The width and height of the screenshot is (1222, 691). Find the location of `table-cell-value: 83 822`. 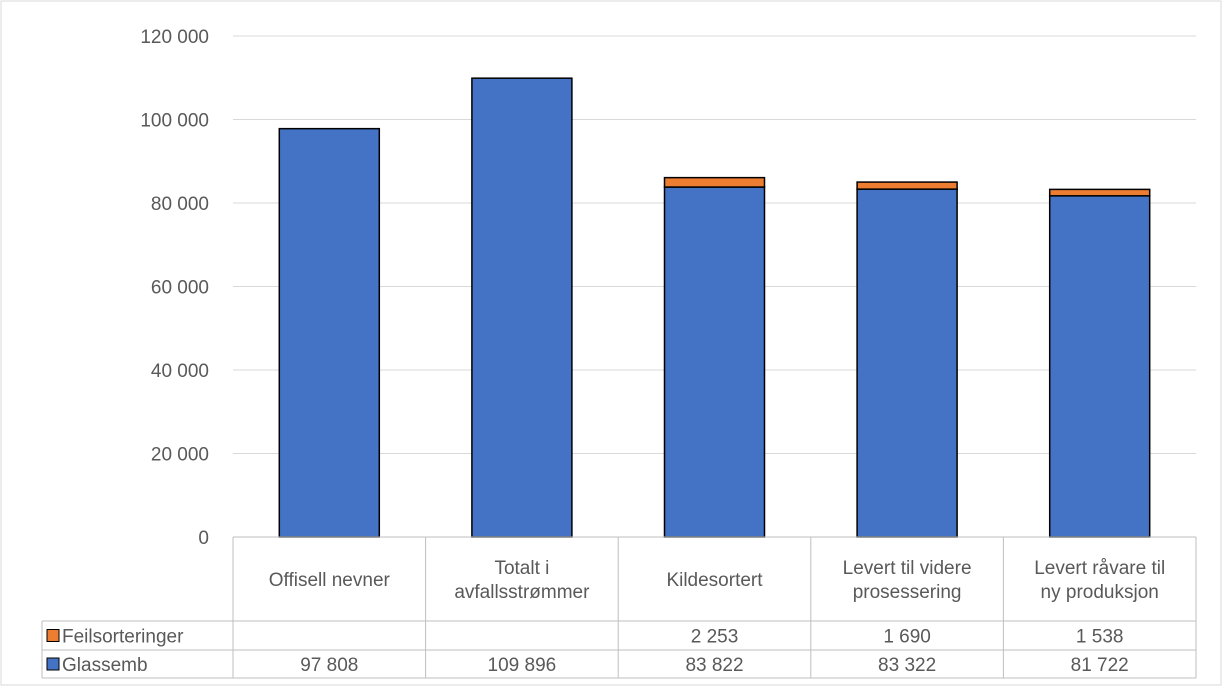

table-cell-value: 83 822 is located at coordinates (714, 665).